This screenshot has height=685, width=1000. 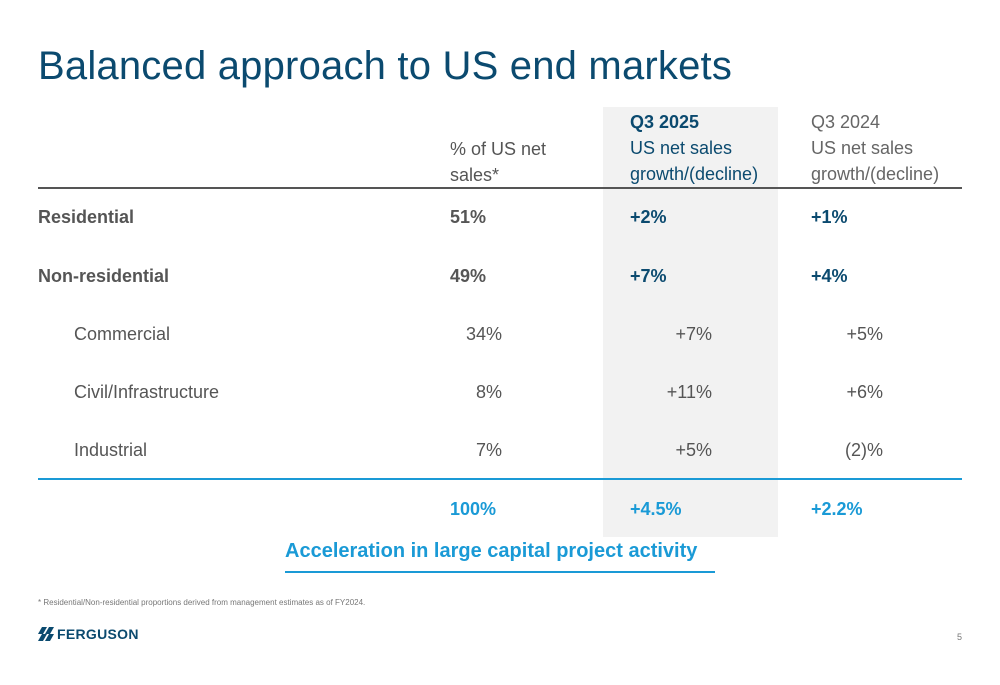 What do you see at coordinates (488, 450) in the screenshot?
I see `row-industrial-pct: 7%` at bounding box center [488, 450].